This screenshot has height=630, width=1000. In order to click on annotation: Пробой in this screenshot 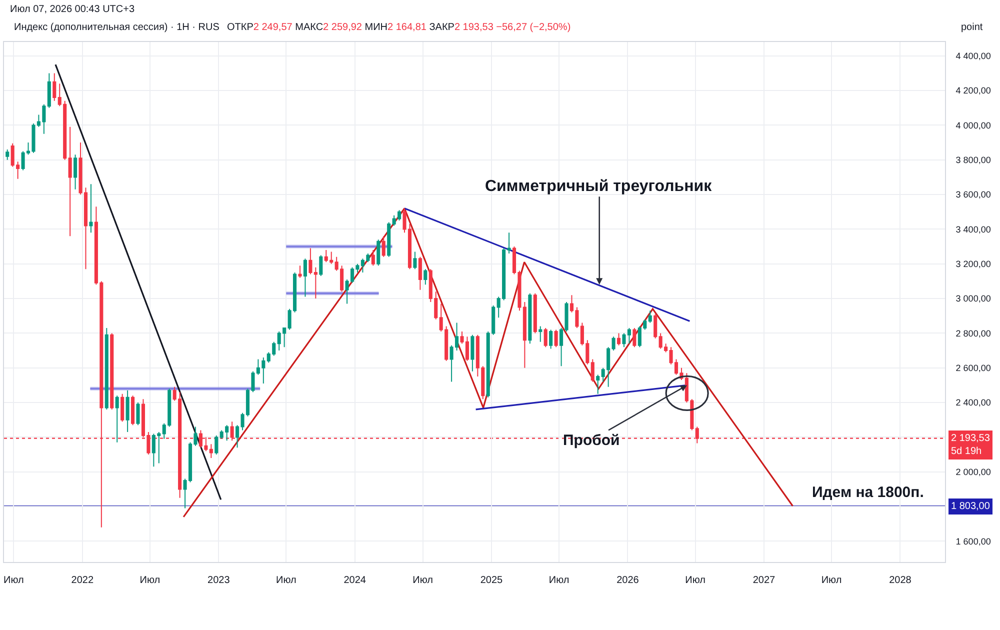, I will do `click(591, 440)`.